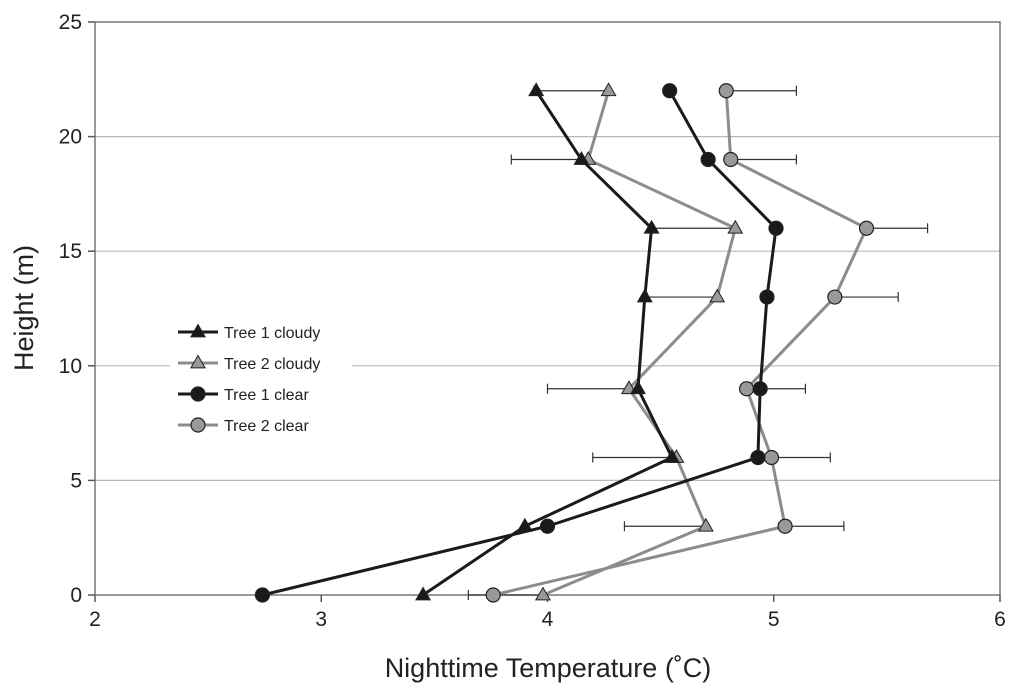  I want to click on y-axis-title: Height (m), so click(24, 308).